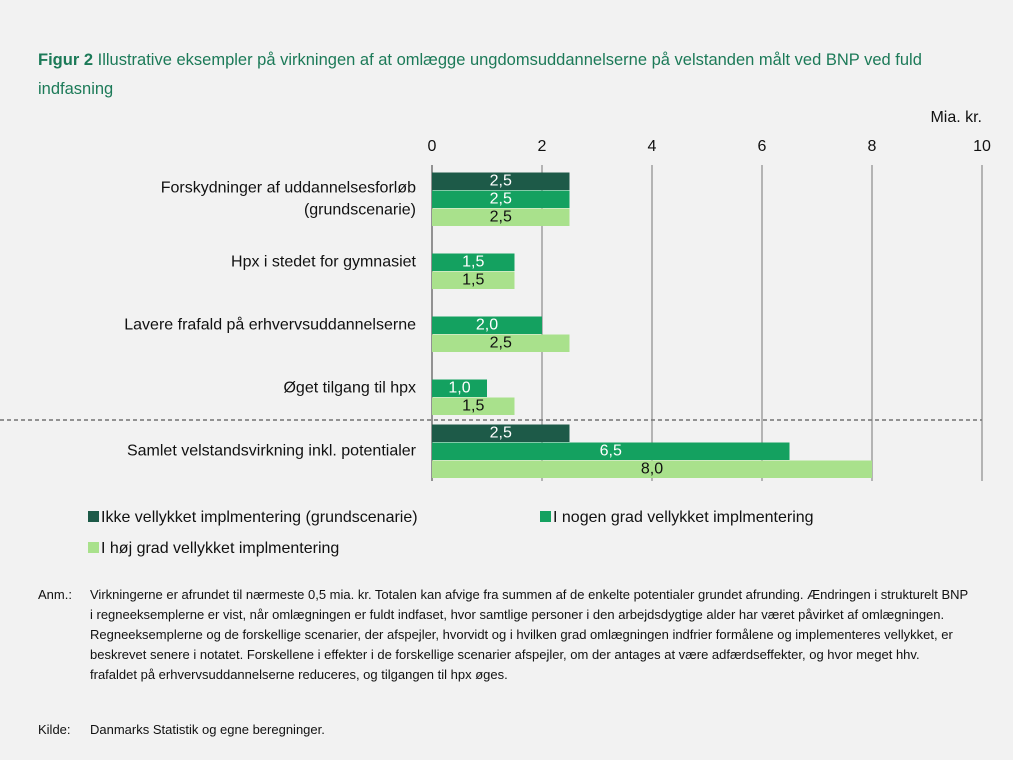  Describe the element at coordinates (982, 146) in the screenshot. I see `x-tick-label: 10` at that location.